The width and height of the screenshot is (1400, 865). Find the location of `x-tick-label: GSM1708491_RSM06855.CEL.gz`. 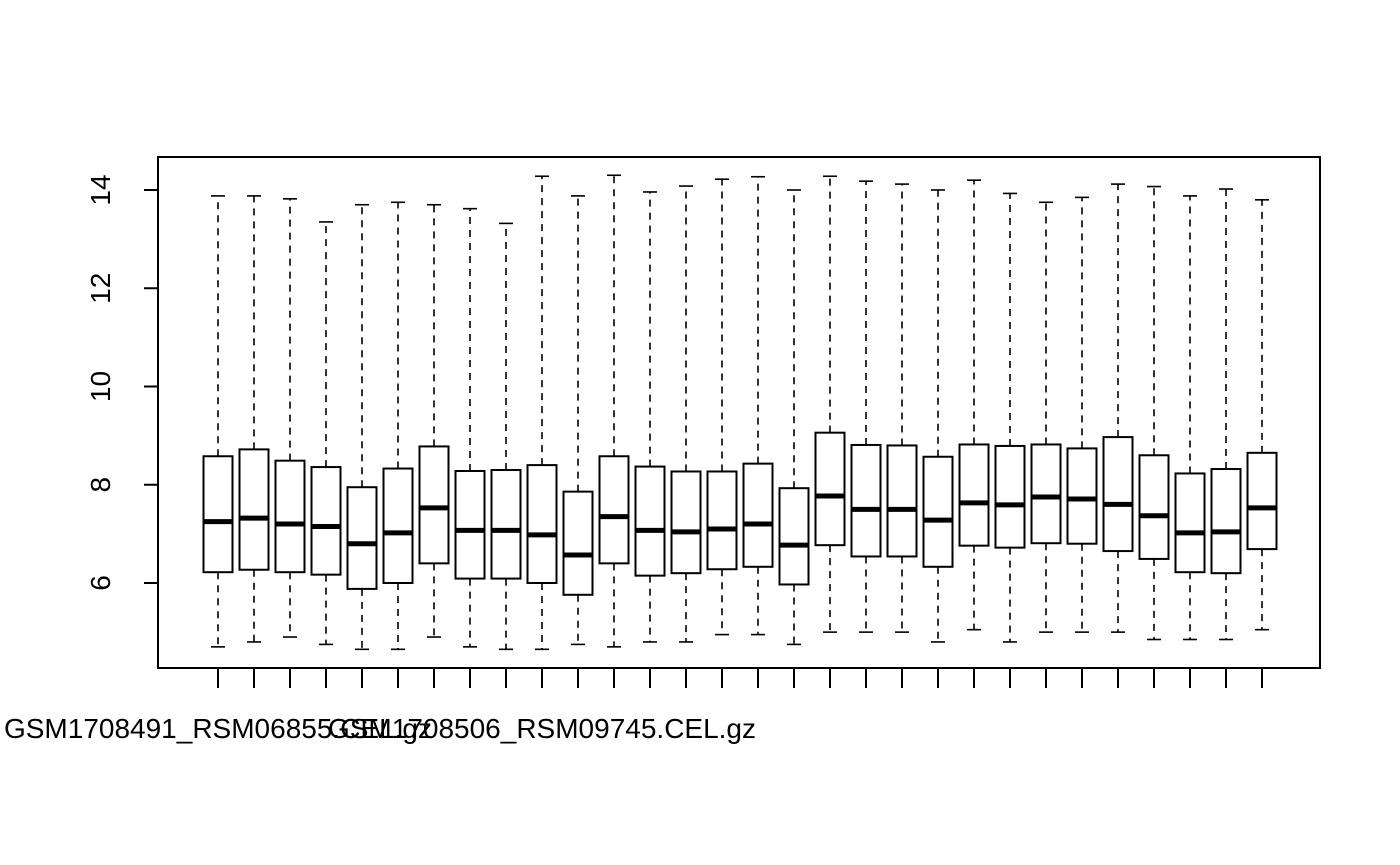

x-tick-label: GSM1708491_RSM06855.CEL.gz is located at coordinates (218, 728).